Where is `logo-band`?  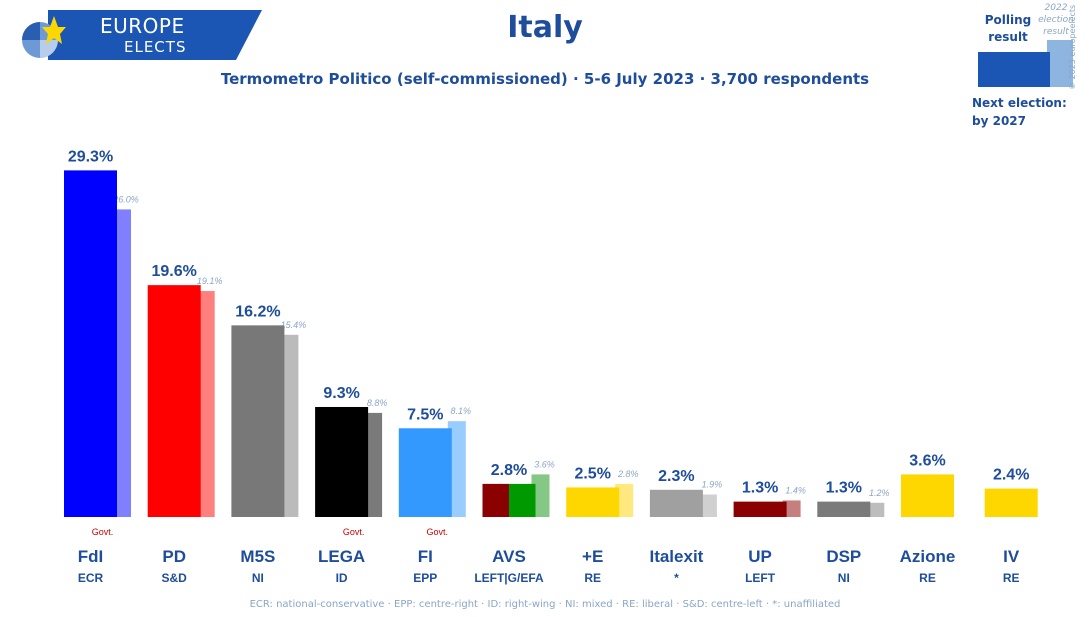
logo-band is located at coordinates (155, 35).